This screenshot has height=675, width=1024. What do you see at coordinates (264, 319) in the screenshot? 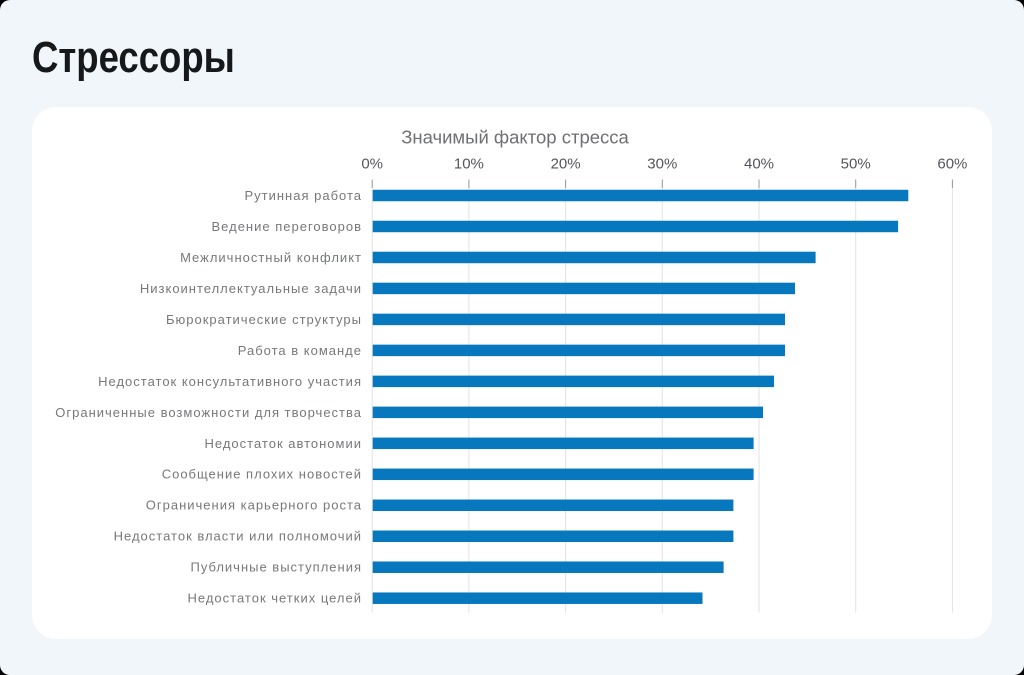
I see `svg-text: Бюрократические структуры` at bounding box center [264, 319].